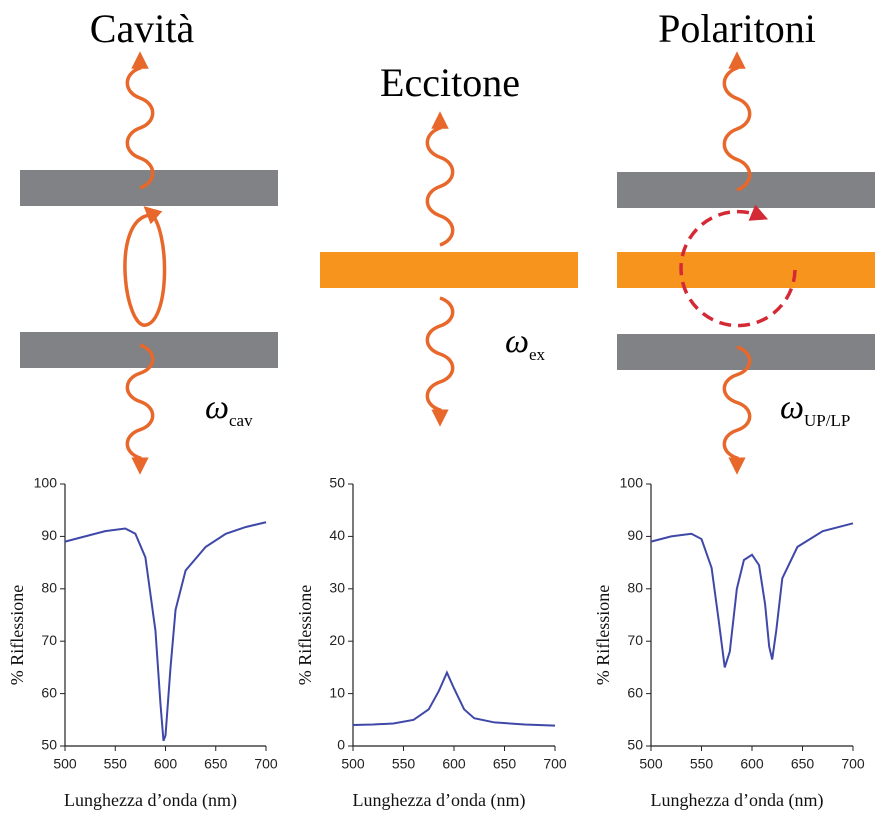  What do you see at coordinates (145, 266) in the screenshot?
I see `cavity-loop` at bounding box center [145, 266].